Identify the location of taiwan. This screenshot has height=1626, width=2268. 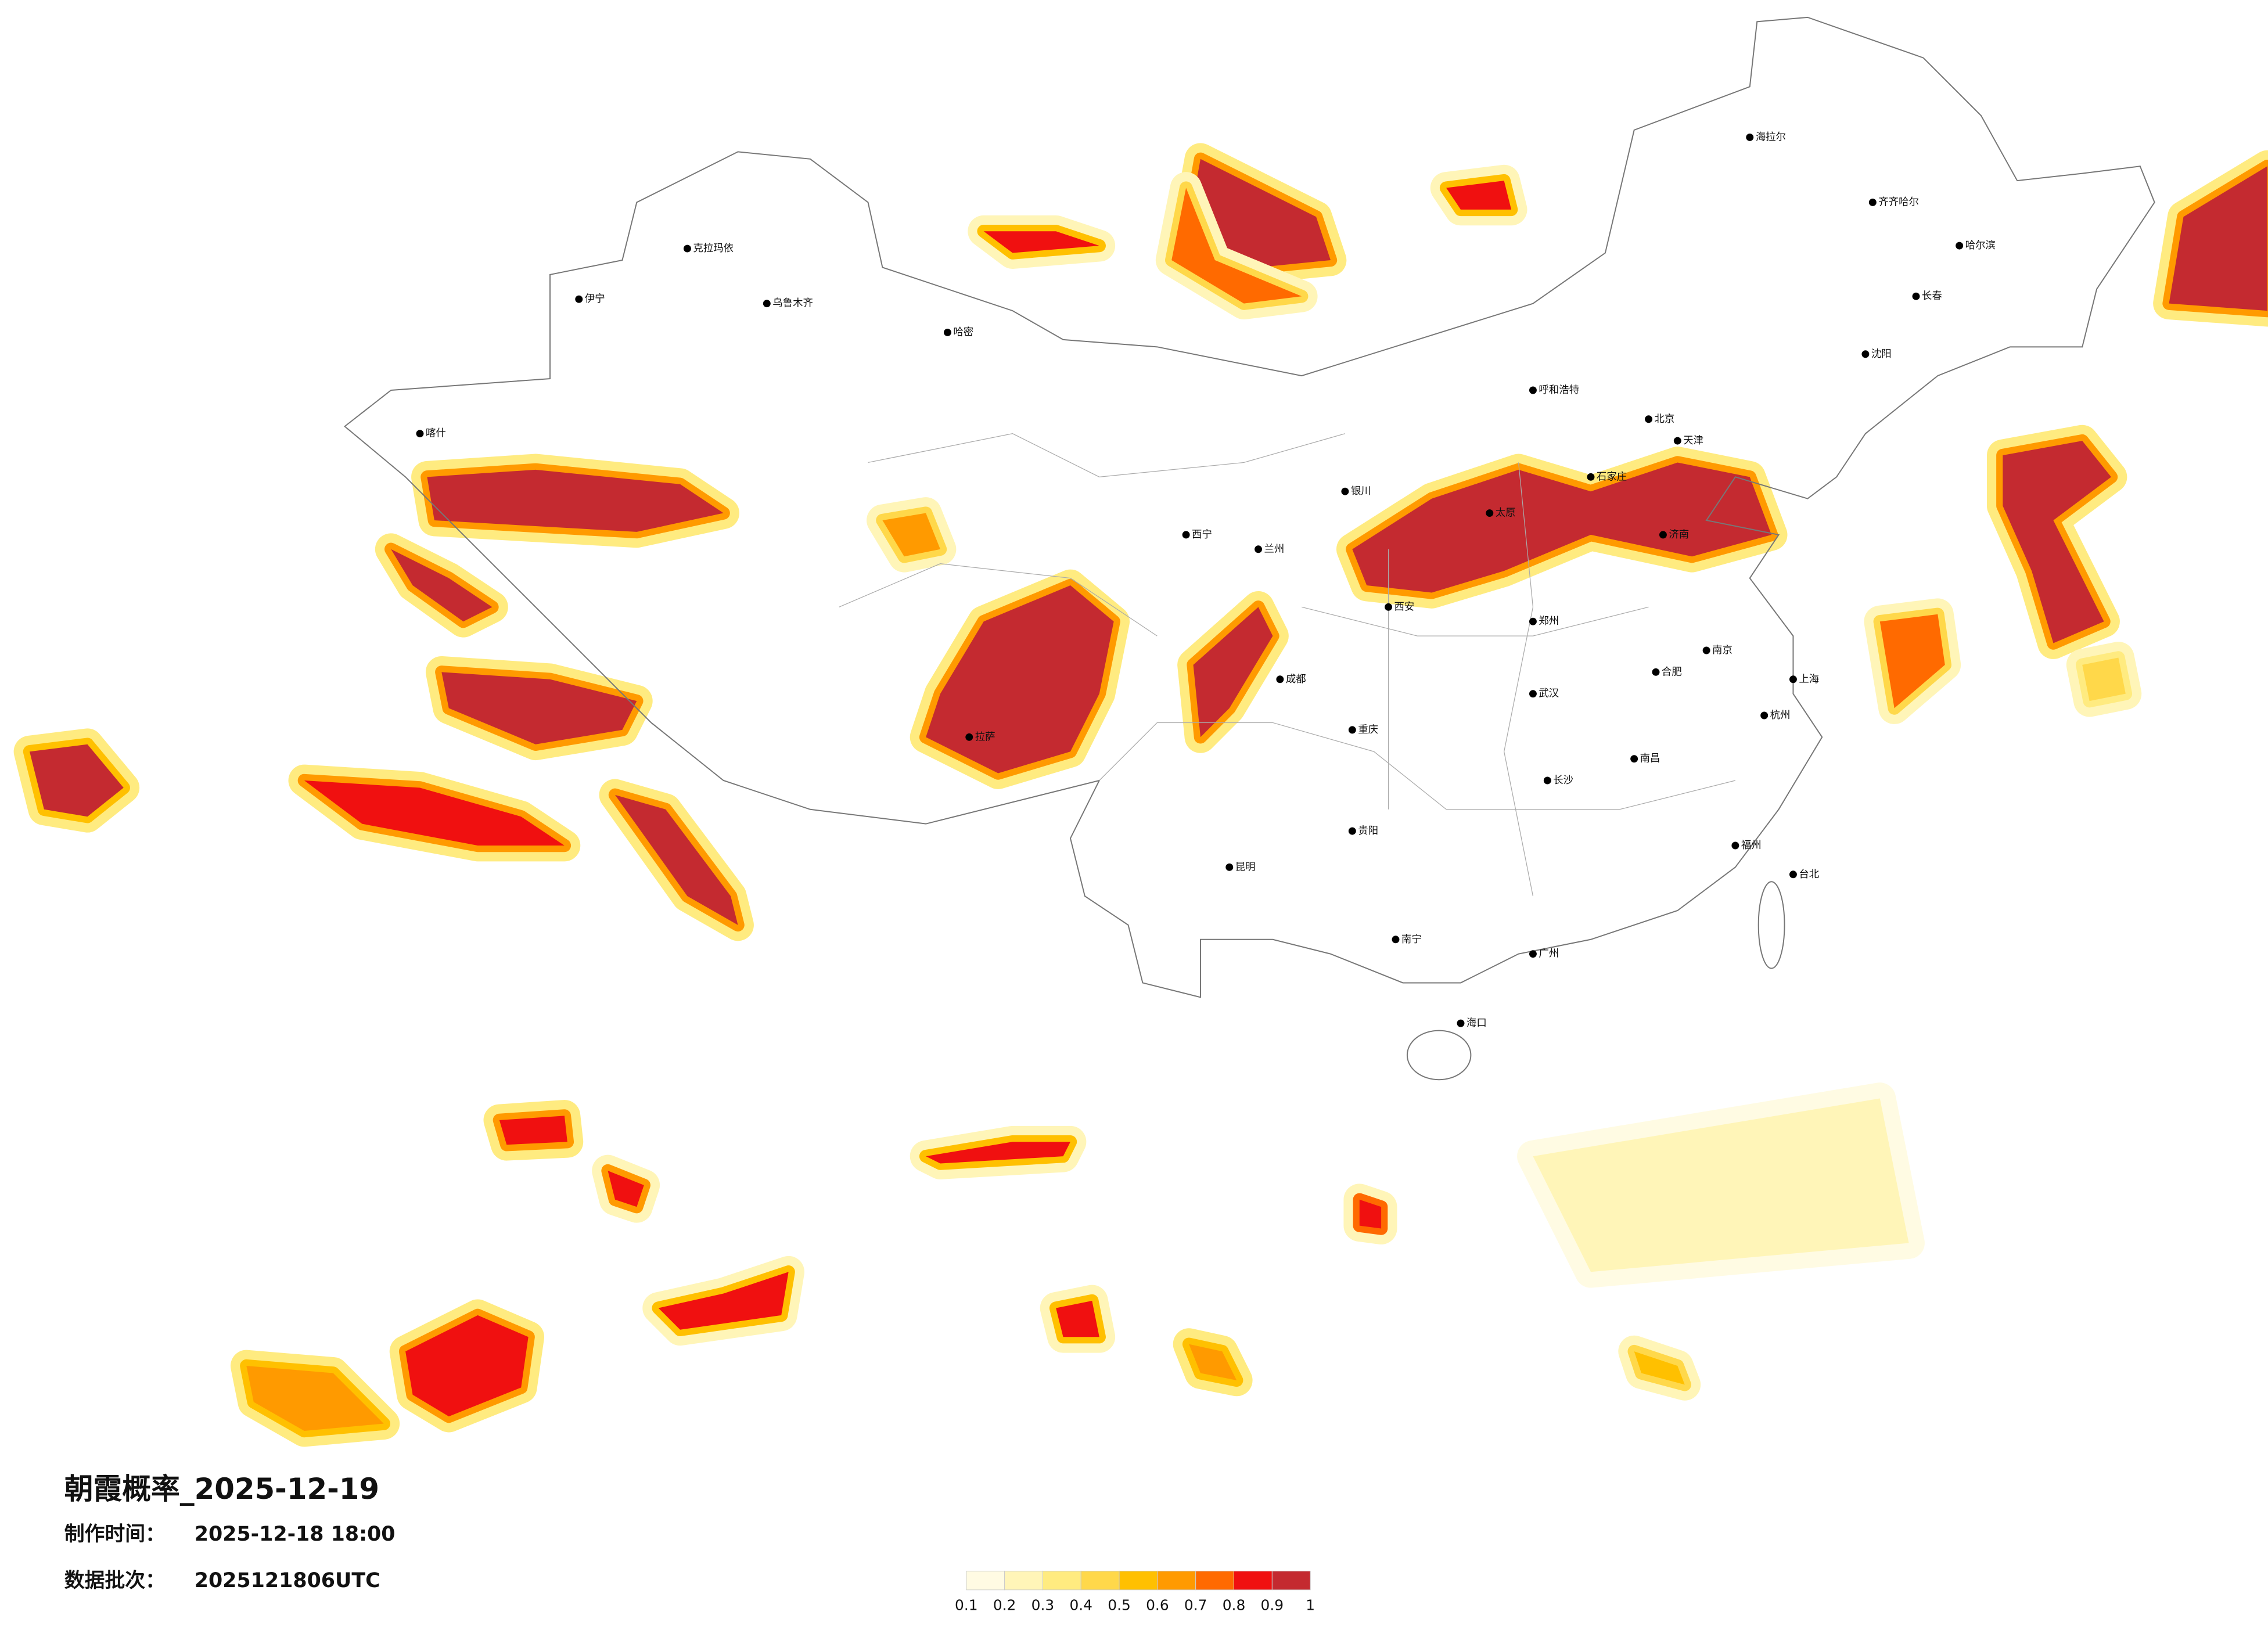
(1771, 925).